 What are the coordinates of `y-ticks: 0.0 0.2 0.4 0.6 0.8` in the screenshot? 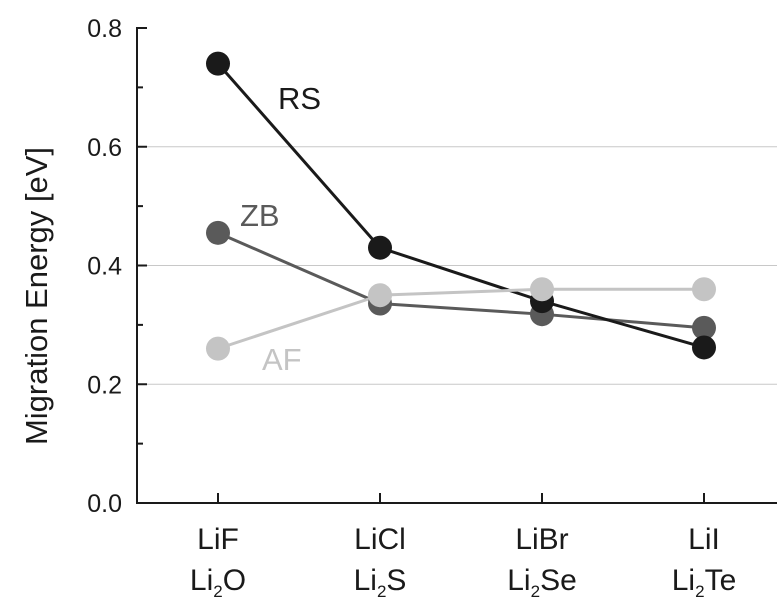 It's located at (117, 266).